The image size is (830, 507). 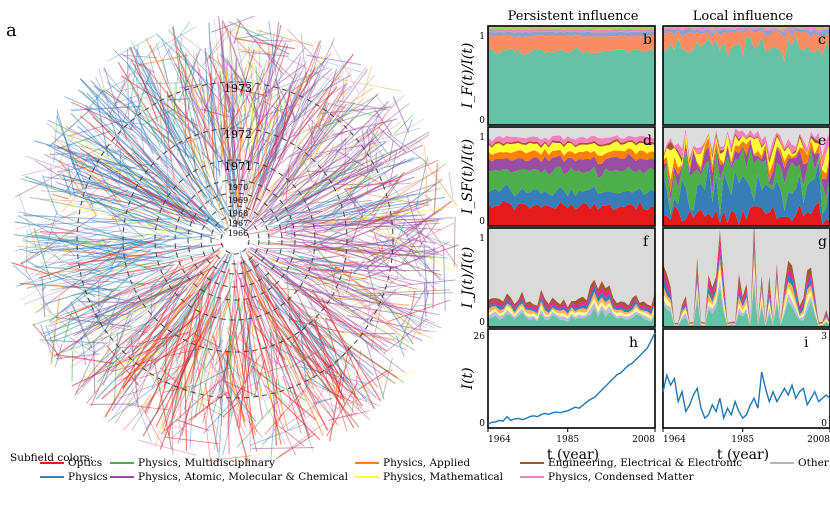 What do you see at coordinates (806, 343) in the screenshot?
I see `panel-label: i` at bounding box center [806, 343].